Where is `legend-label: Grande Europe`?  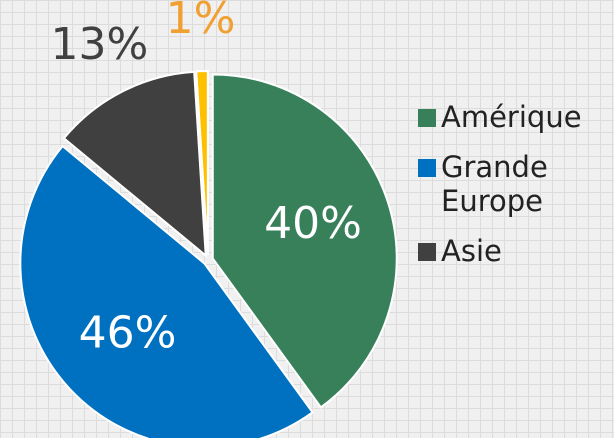 legend-label: Grande Europe is located at coordinates (494, 184).